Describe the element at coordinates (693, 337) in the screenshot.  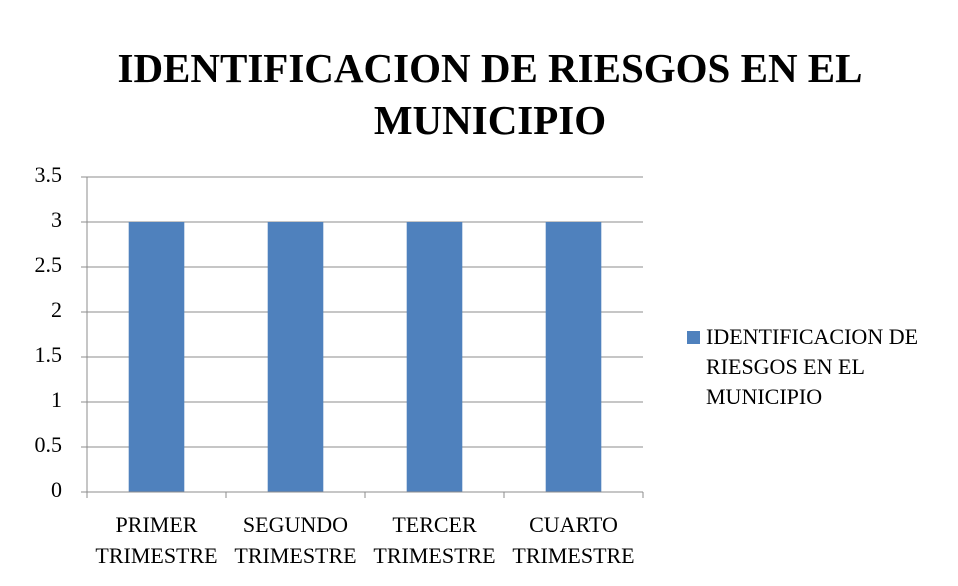
I see `legend-swatch` at that location.